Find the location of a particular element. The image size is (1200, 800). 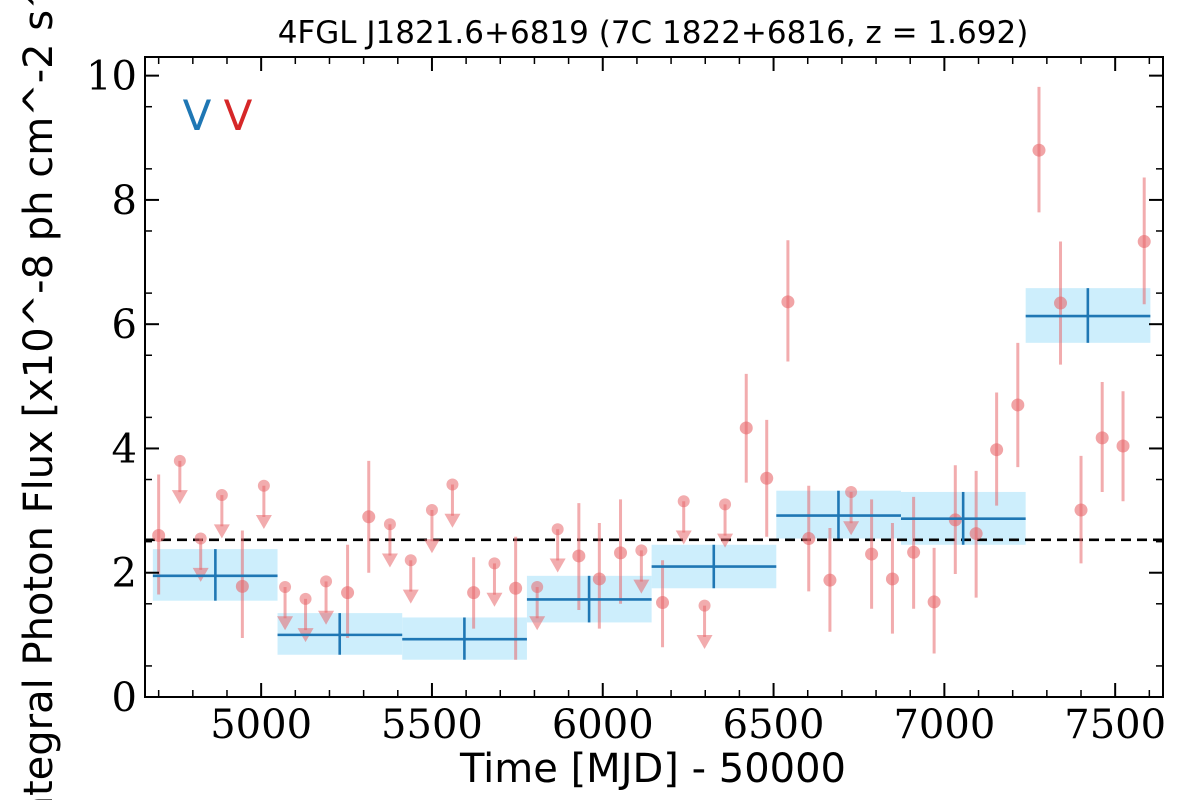

x-tick-labels: 5000 5500 6000 6500 7000 7500 is located at coordinates (688, 725).